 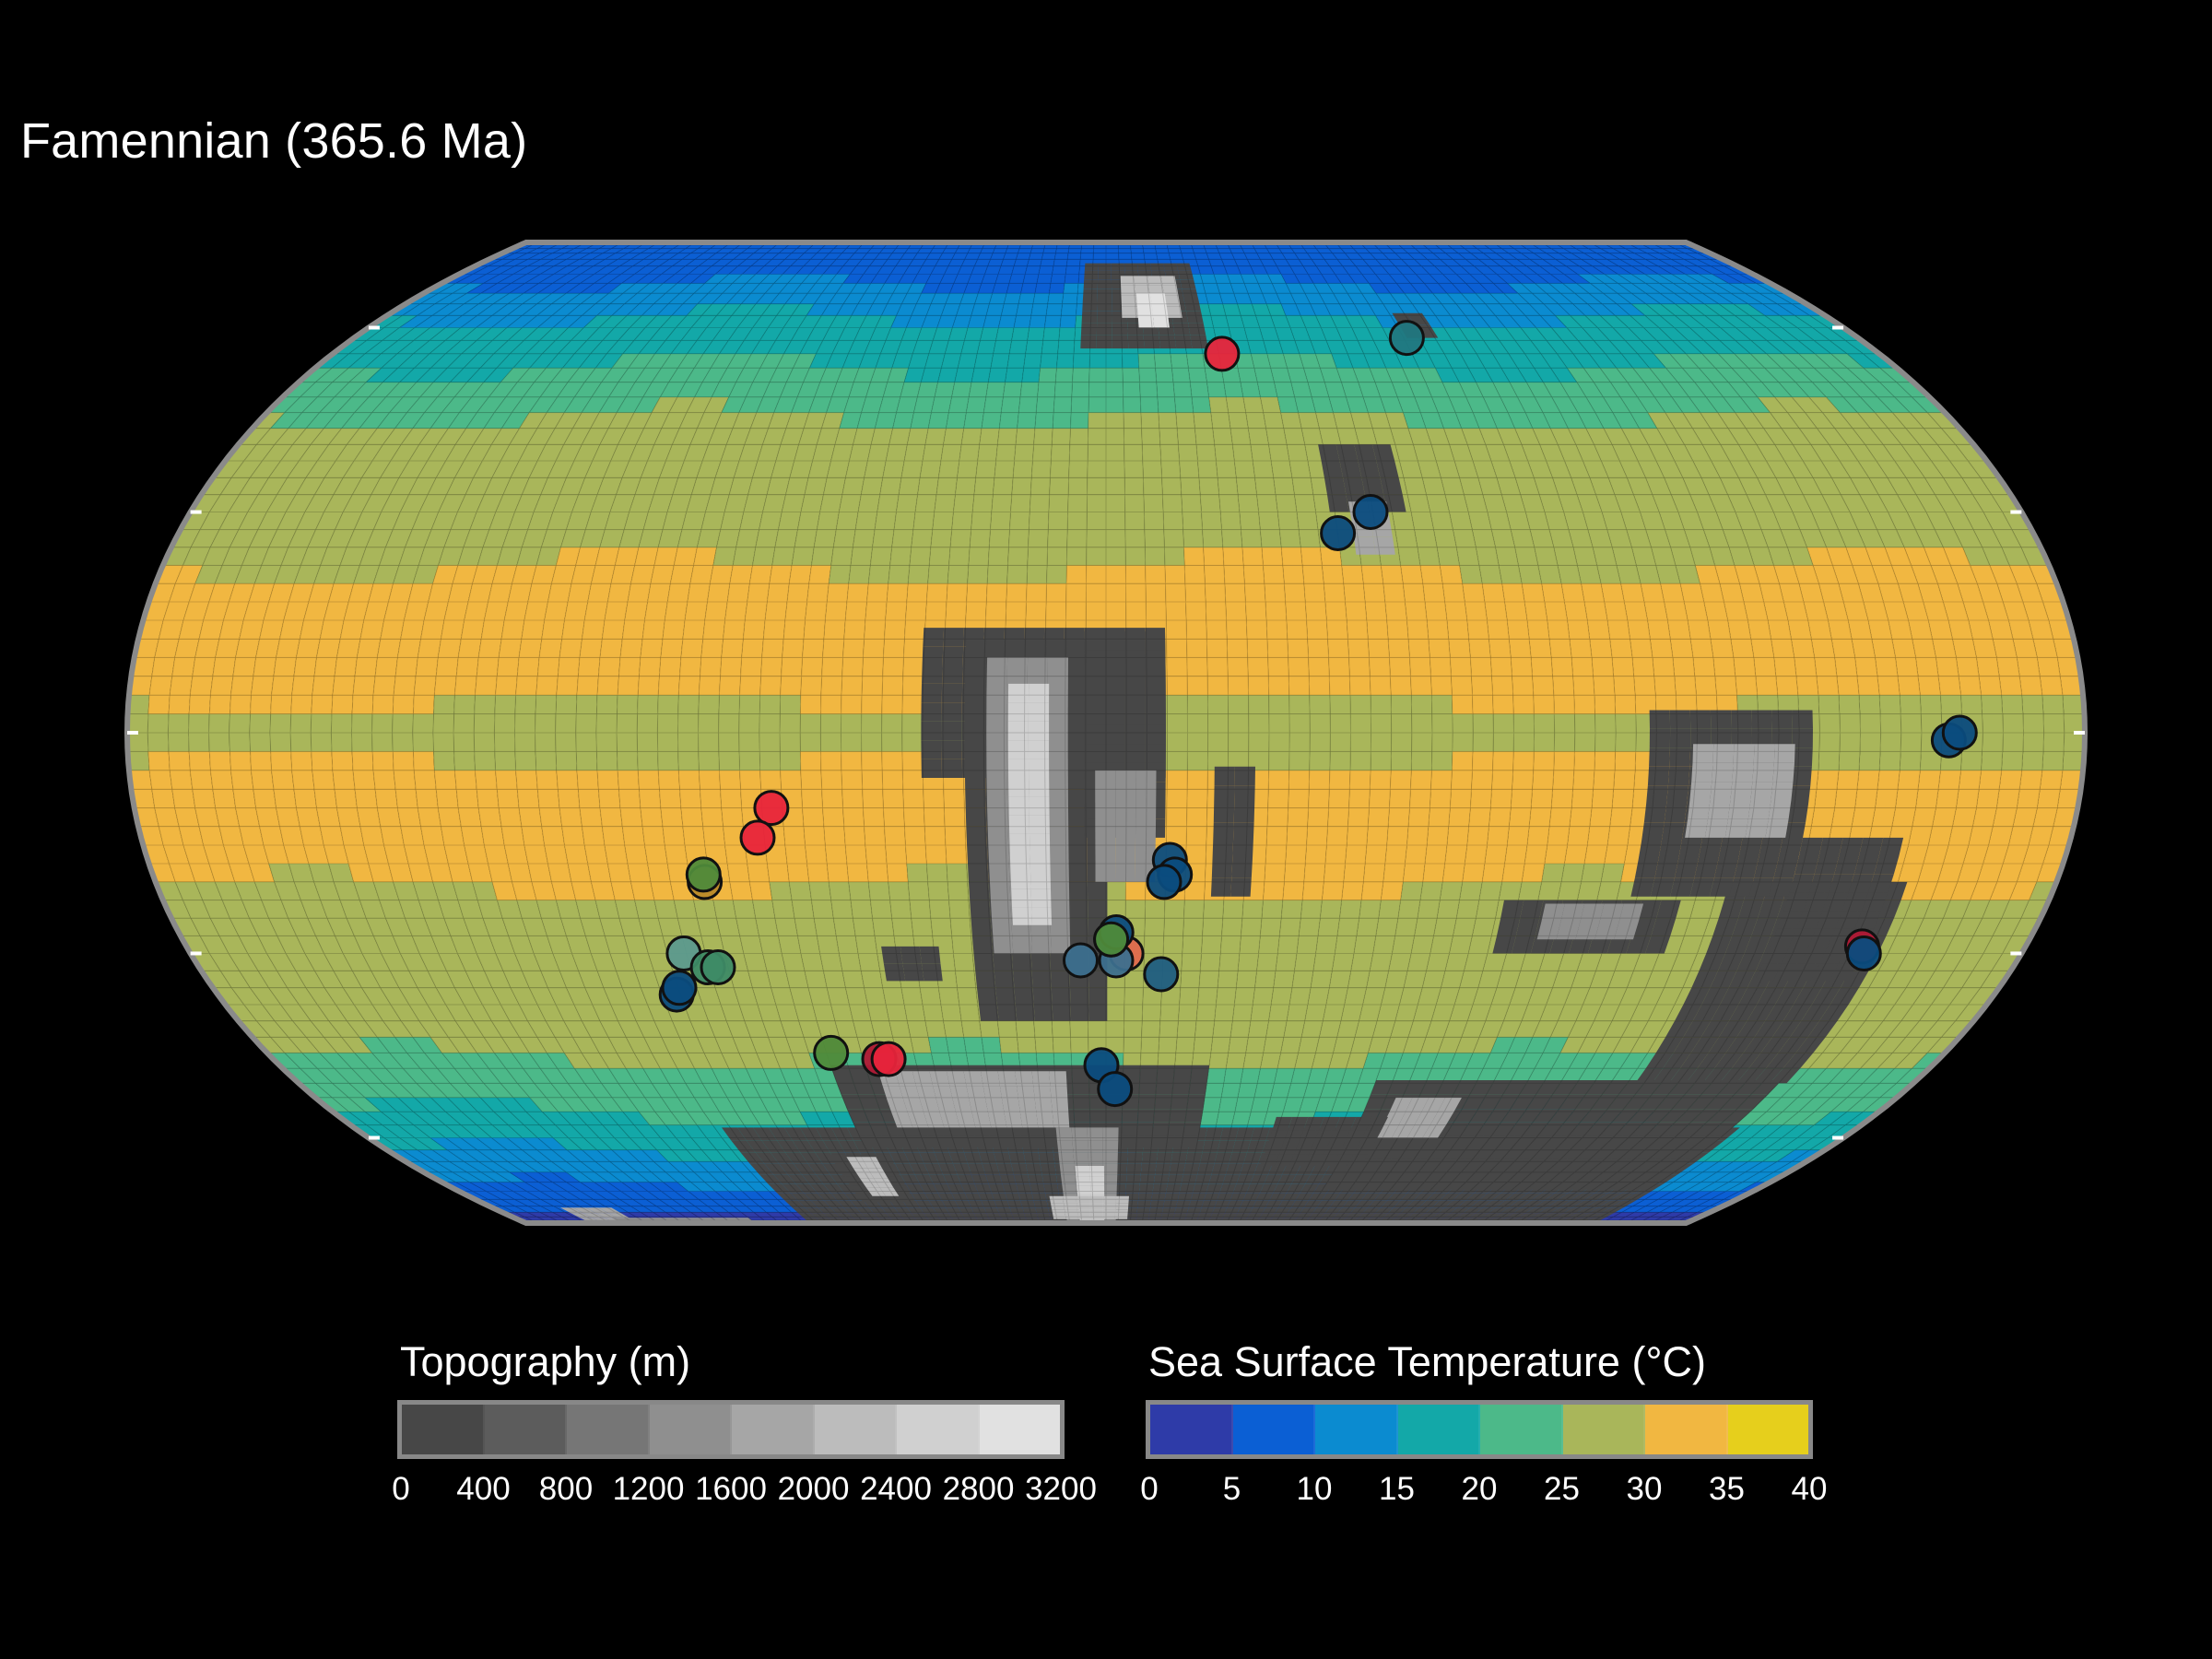 I want to click on map-title: Famennian (365.6 Ma), so click(x=274, y=141).